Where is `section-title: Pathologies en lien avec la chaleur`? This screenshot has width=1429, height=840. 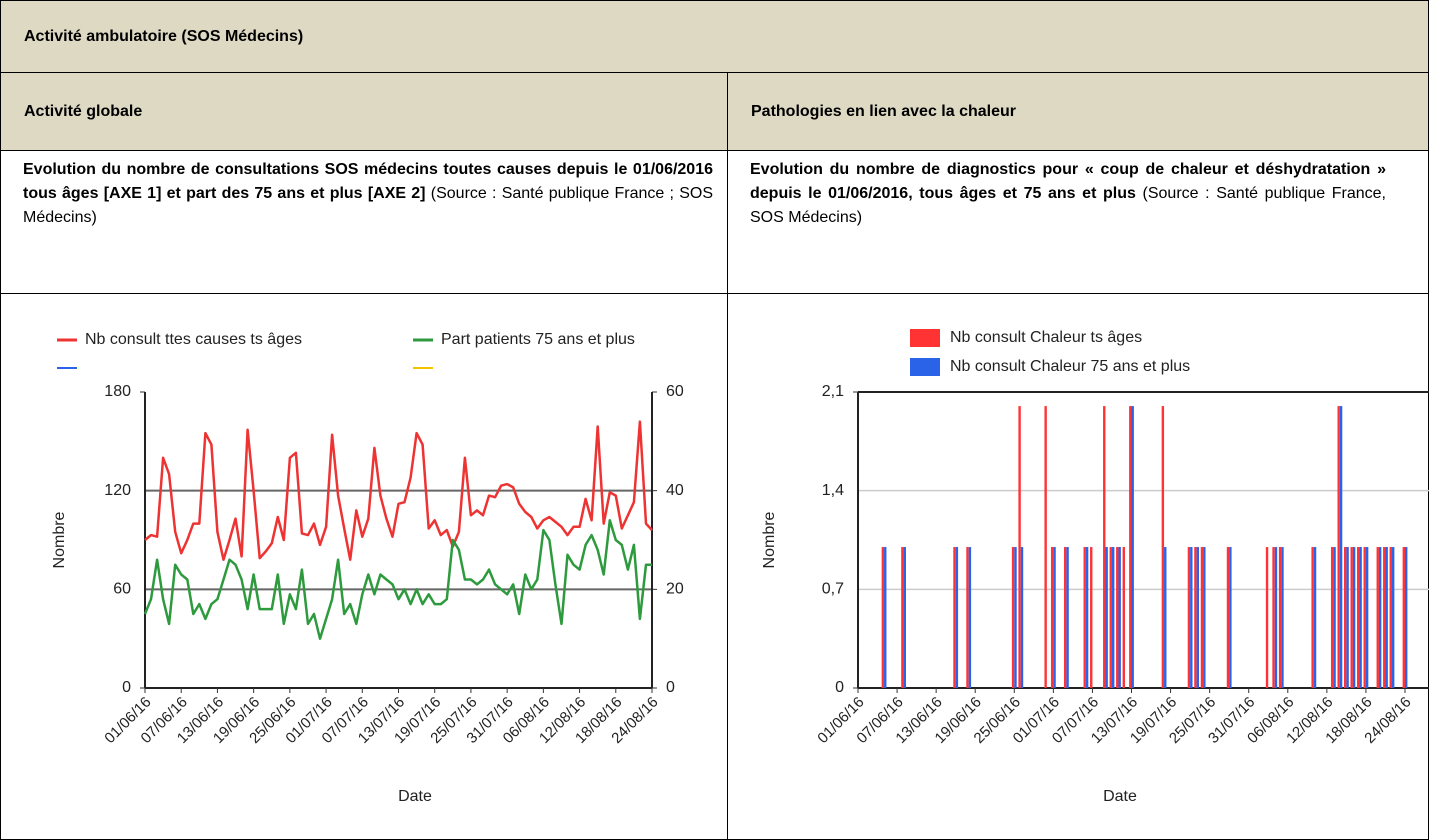
section-title: Pathologies en lien avec la chaleur is located at coordinates (883, 111).